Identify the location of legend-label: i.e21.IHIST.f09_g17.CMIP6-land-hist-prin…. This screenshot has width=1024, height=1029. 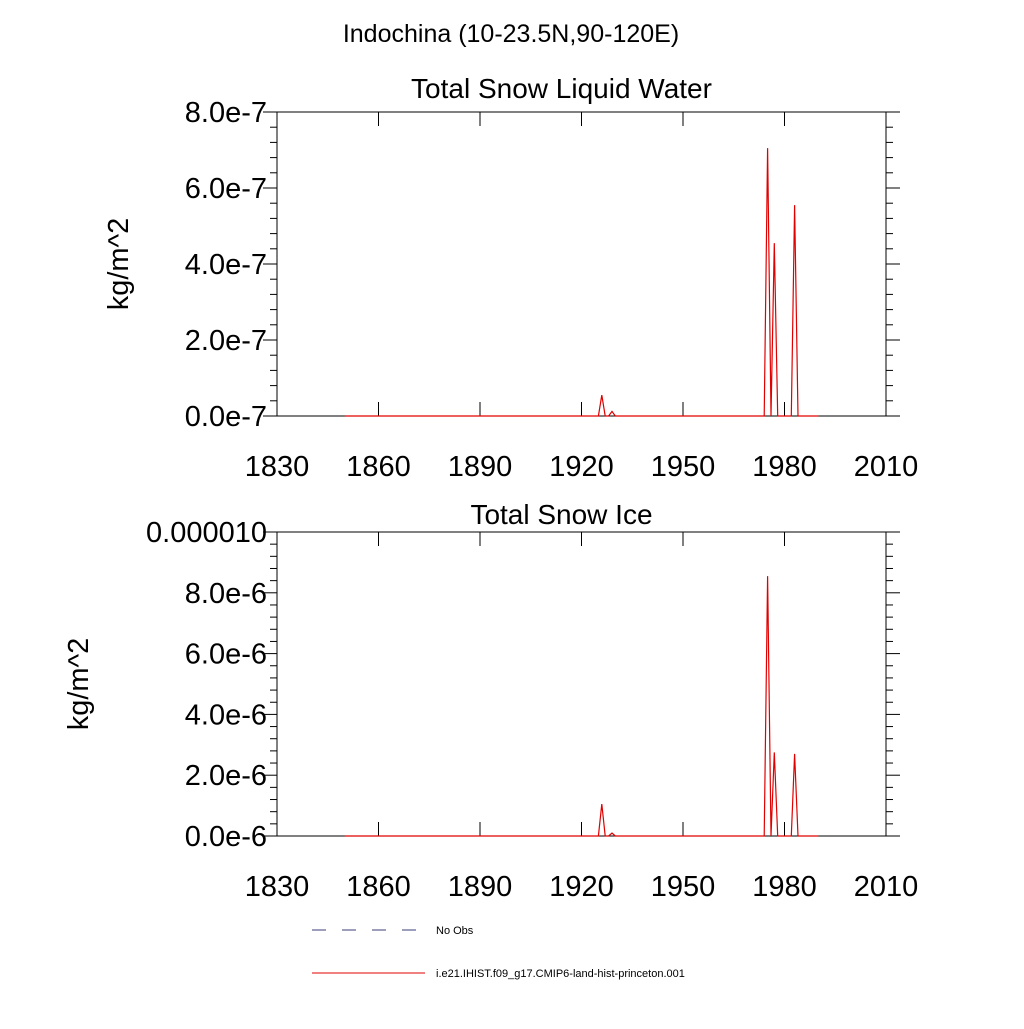
(560, 974).